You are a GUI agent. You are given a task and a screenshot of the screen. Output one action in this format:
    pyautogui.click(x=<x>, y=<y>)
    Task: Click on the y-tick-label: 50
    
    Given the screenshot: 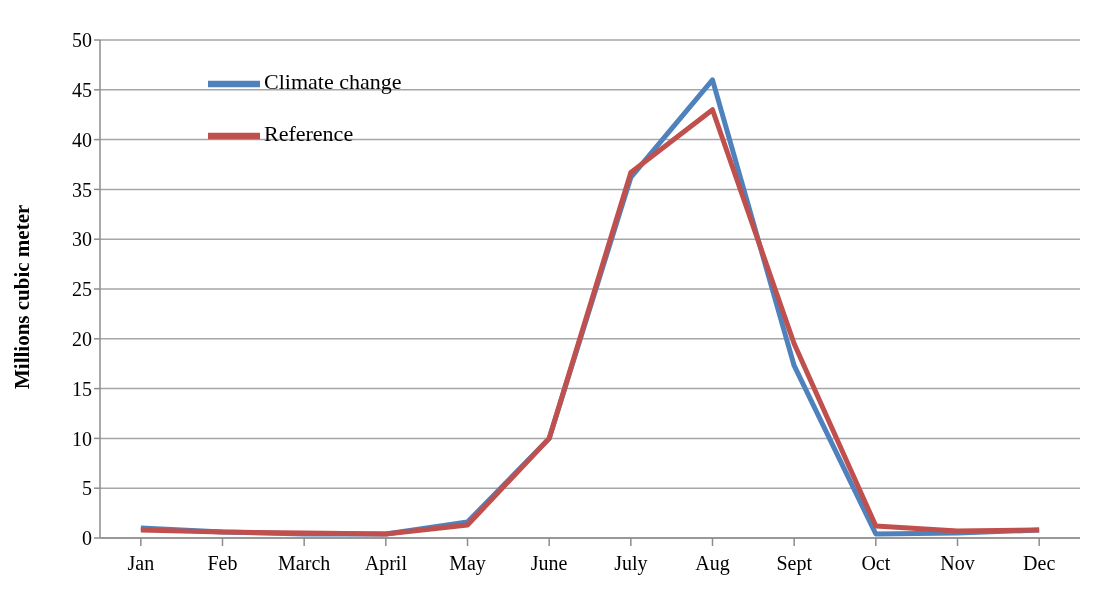 What is the action you would take?
    pyautogui.click(x=82, y=40)
    